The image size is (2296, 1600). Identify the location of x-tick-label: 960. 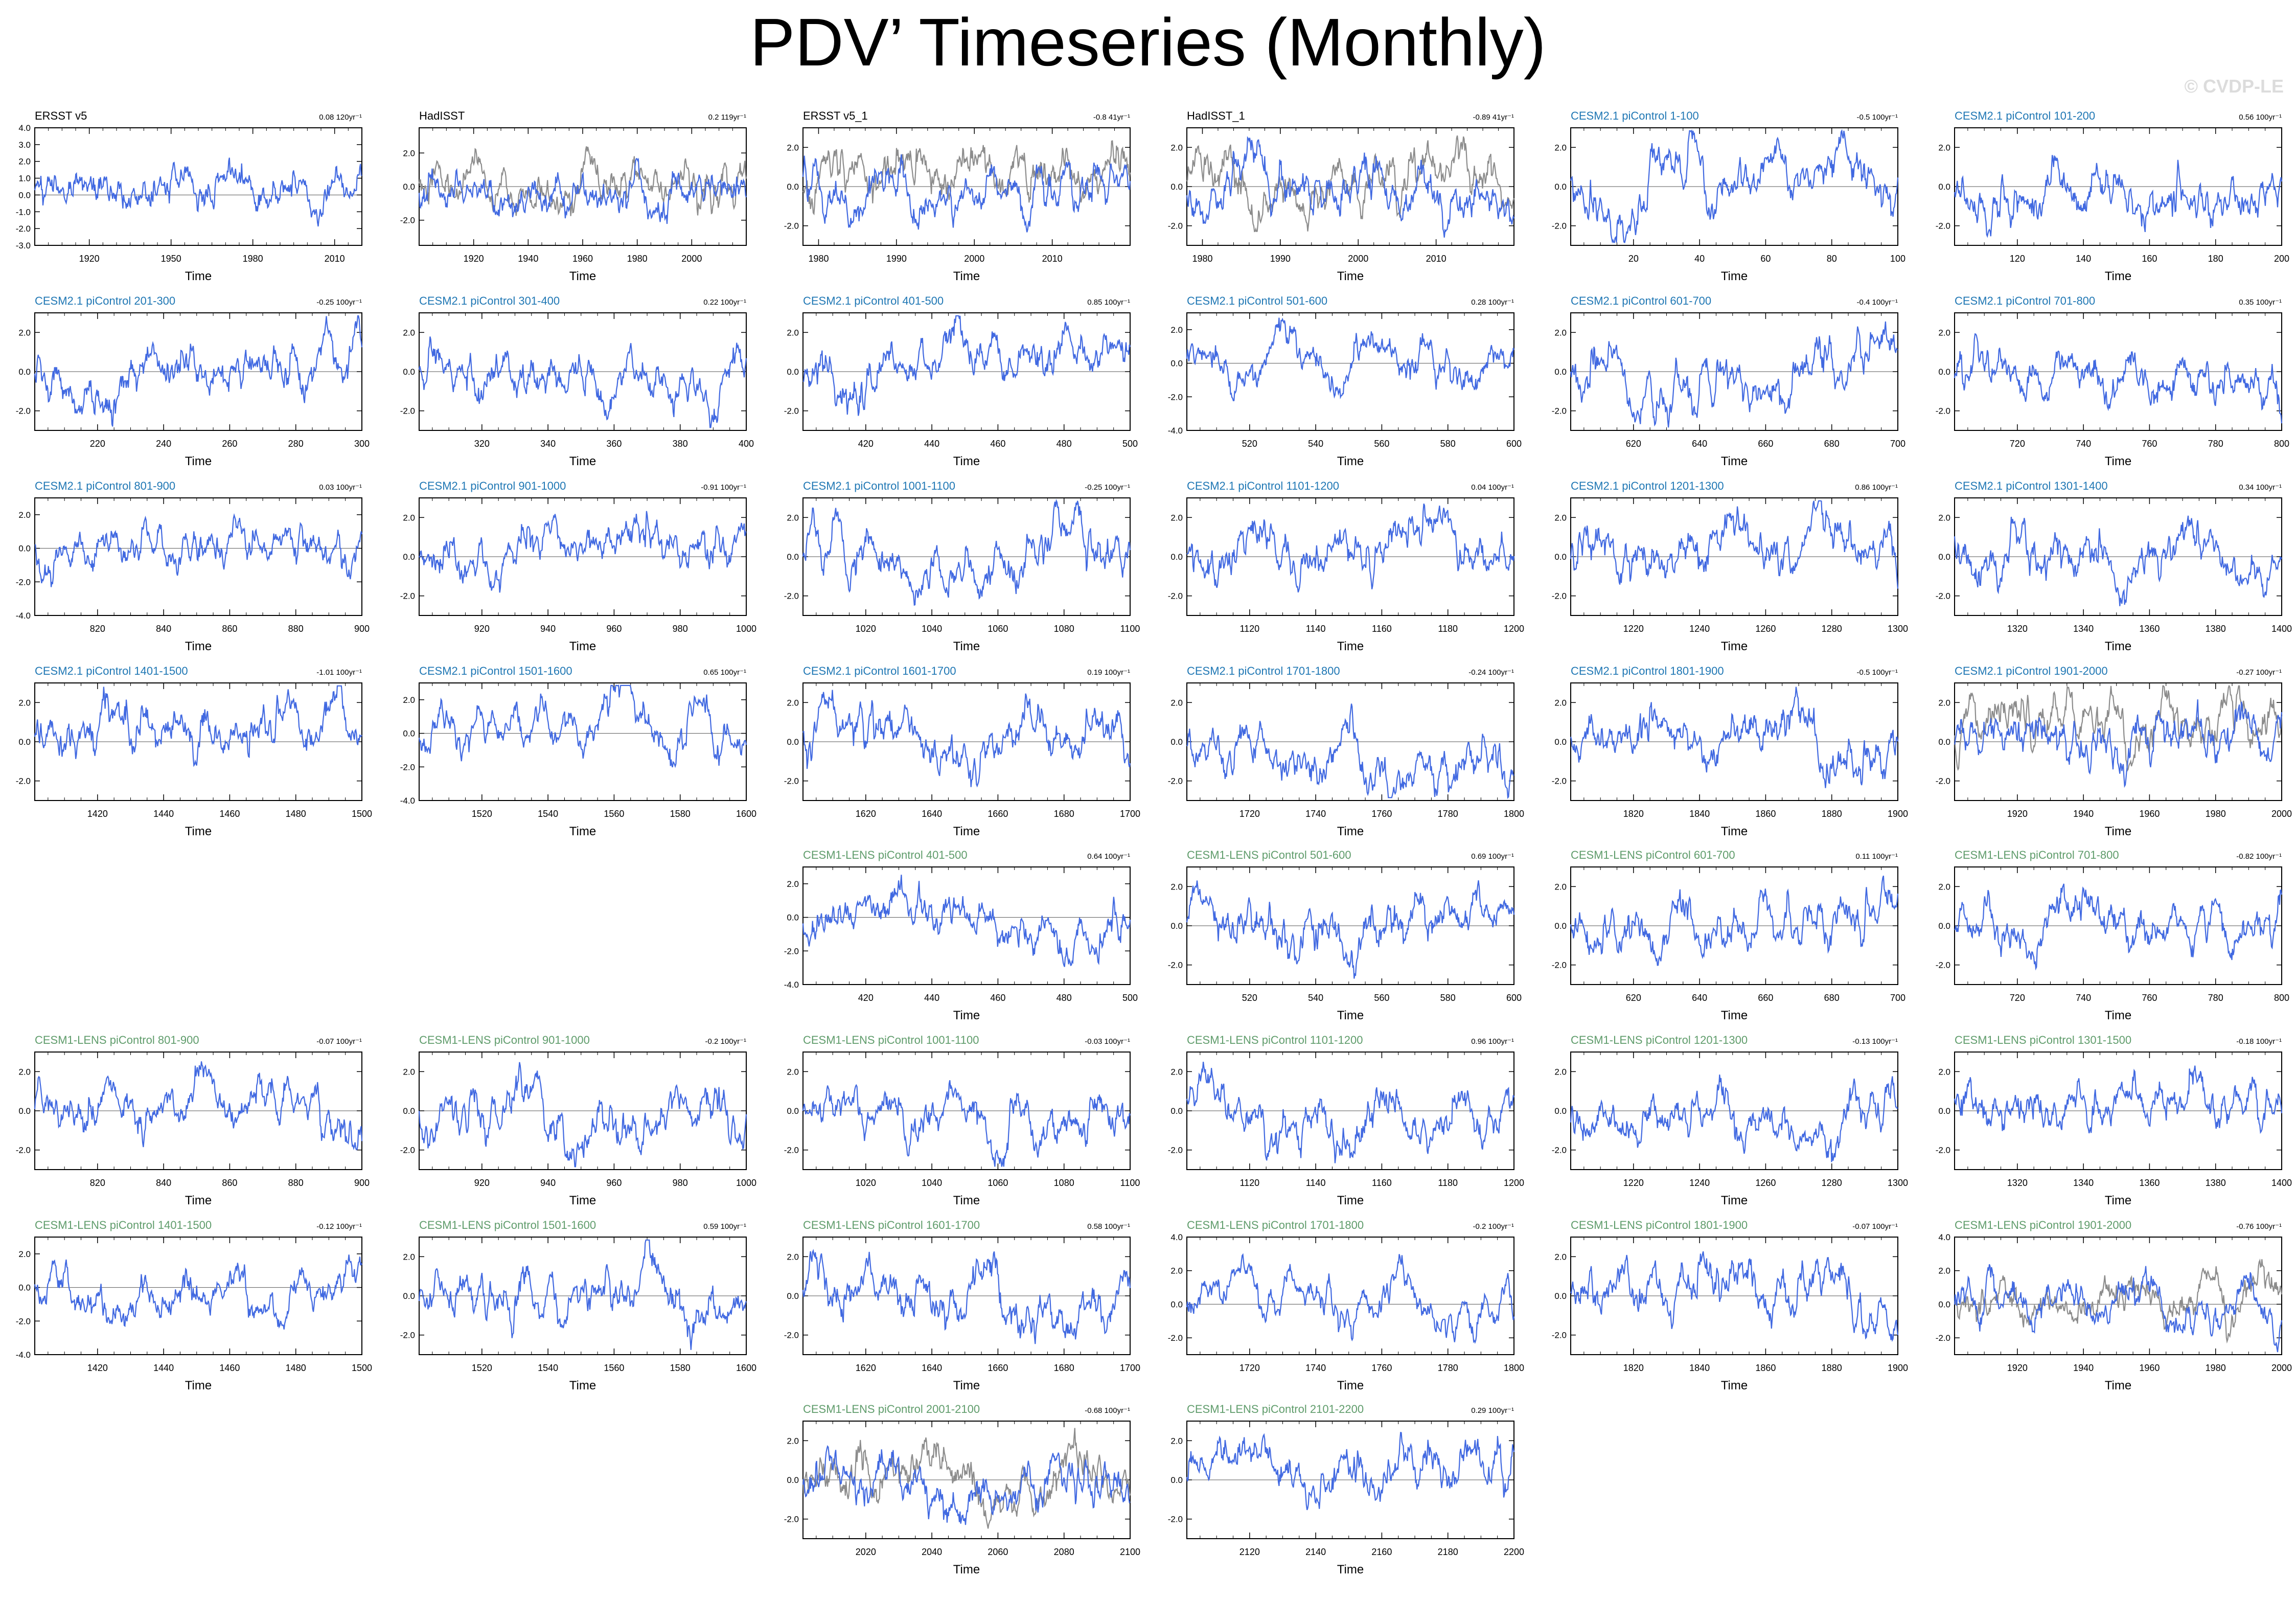
(614, 629).